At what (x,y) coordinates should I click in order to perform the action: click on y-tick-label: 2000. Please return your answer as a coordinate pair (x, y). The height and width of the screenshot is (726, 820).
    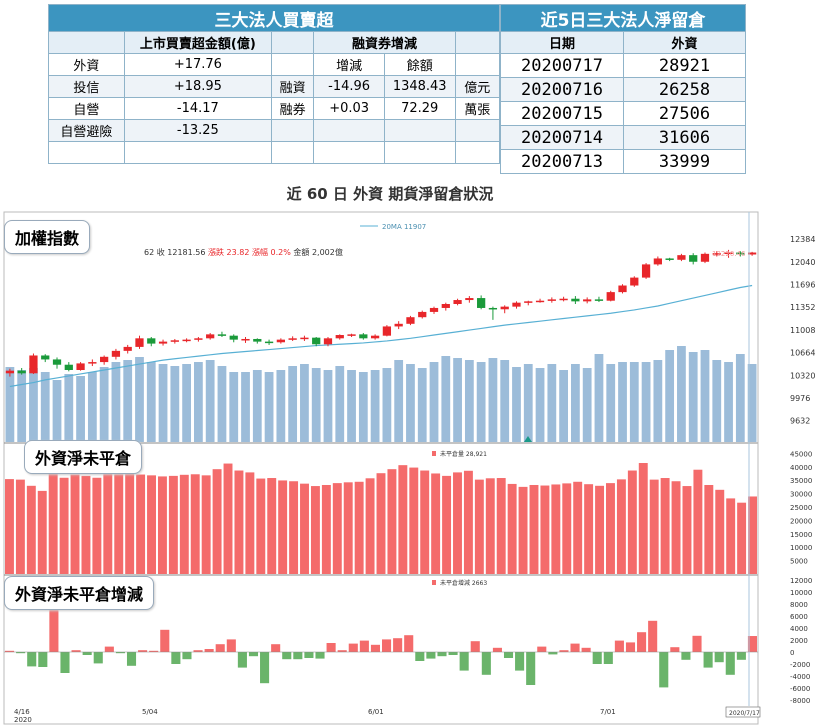
    Looking at the image, I should click on (799, 641).